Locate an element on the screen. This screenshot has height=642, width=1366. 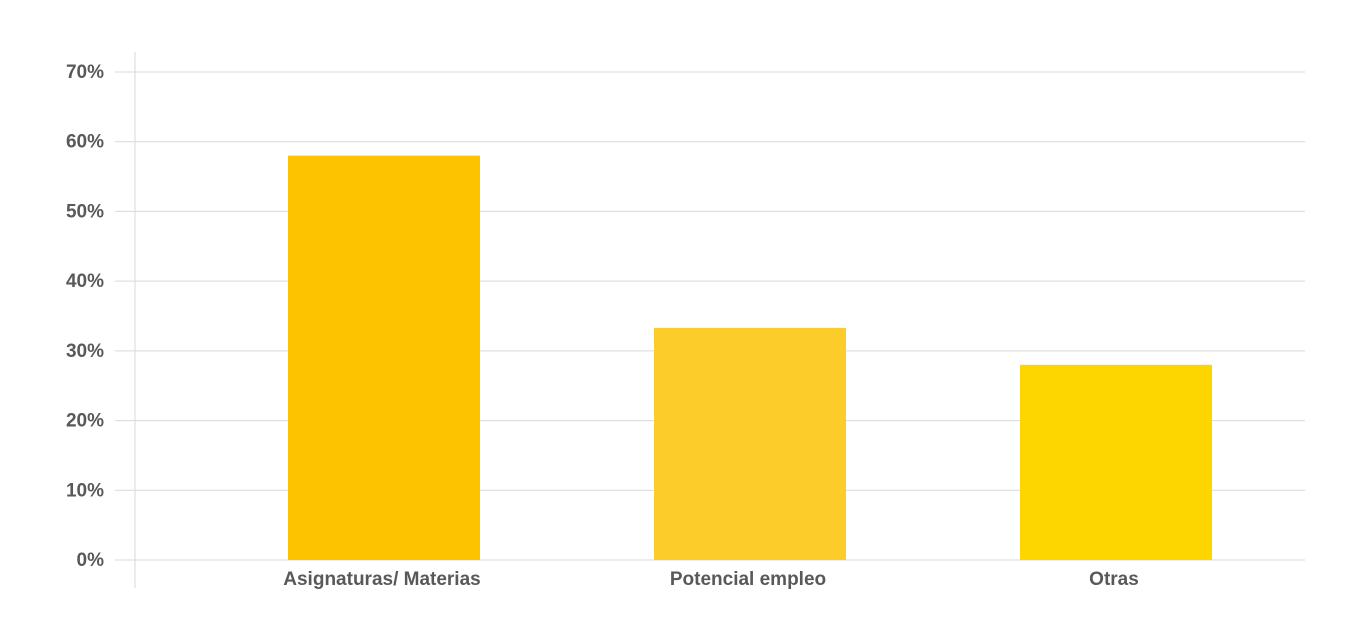
y-tick-label: 60% is located at coordinates (85, 142).